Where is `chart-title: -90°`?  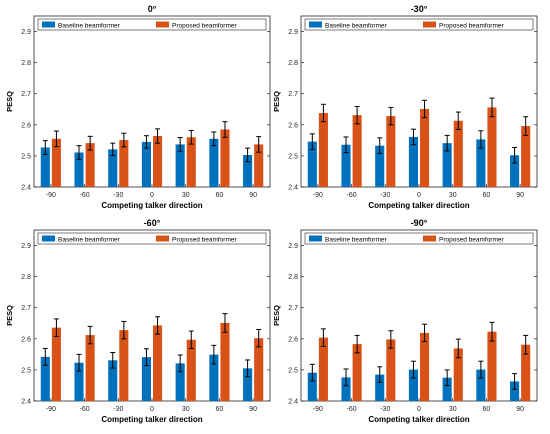 chart-title: -90° is located at coordinates (419, 223).